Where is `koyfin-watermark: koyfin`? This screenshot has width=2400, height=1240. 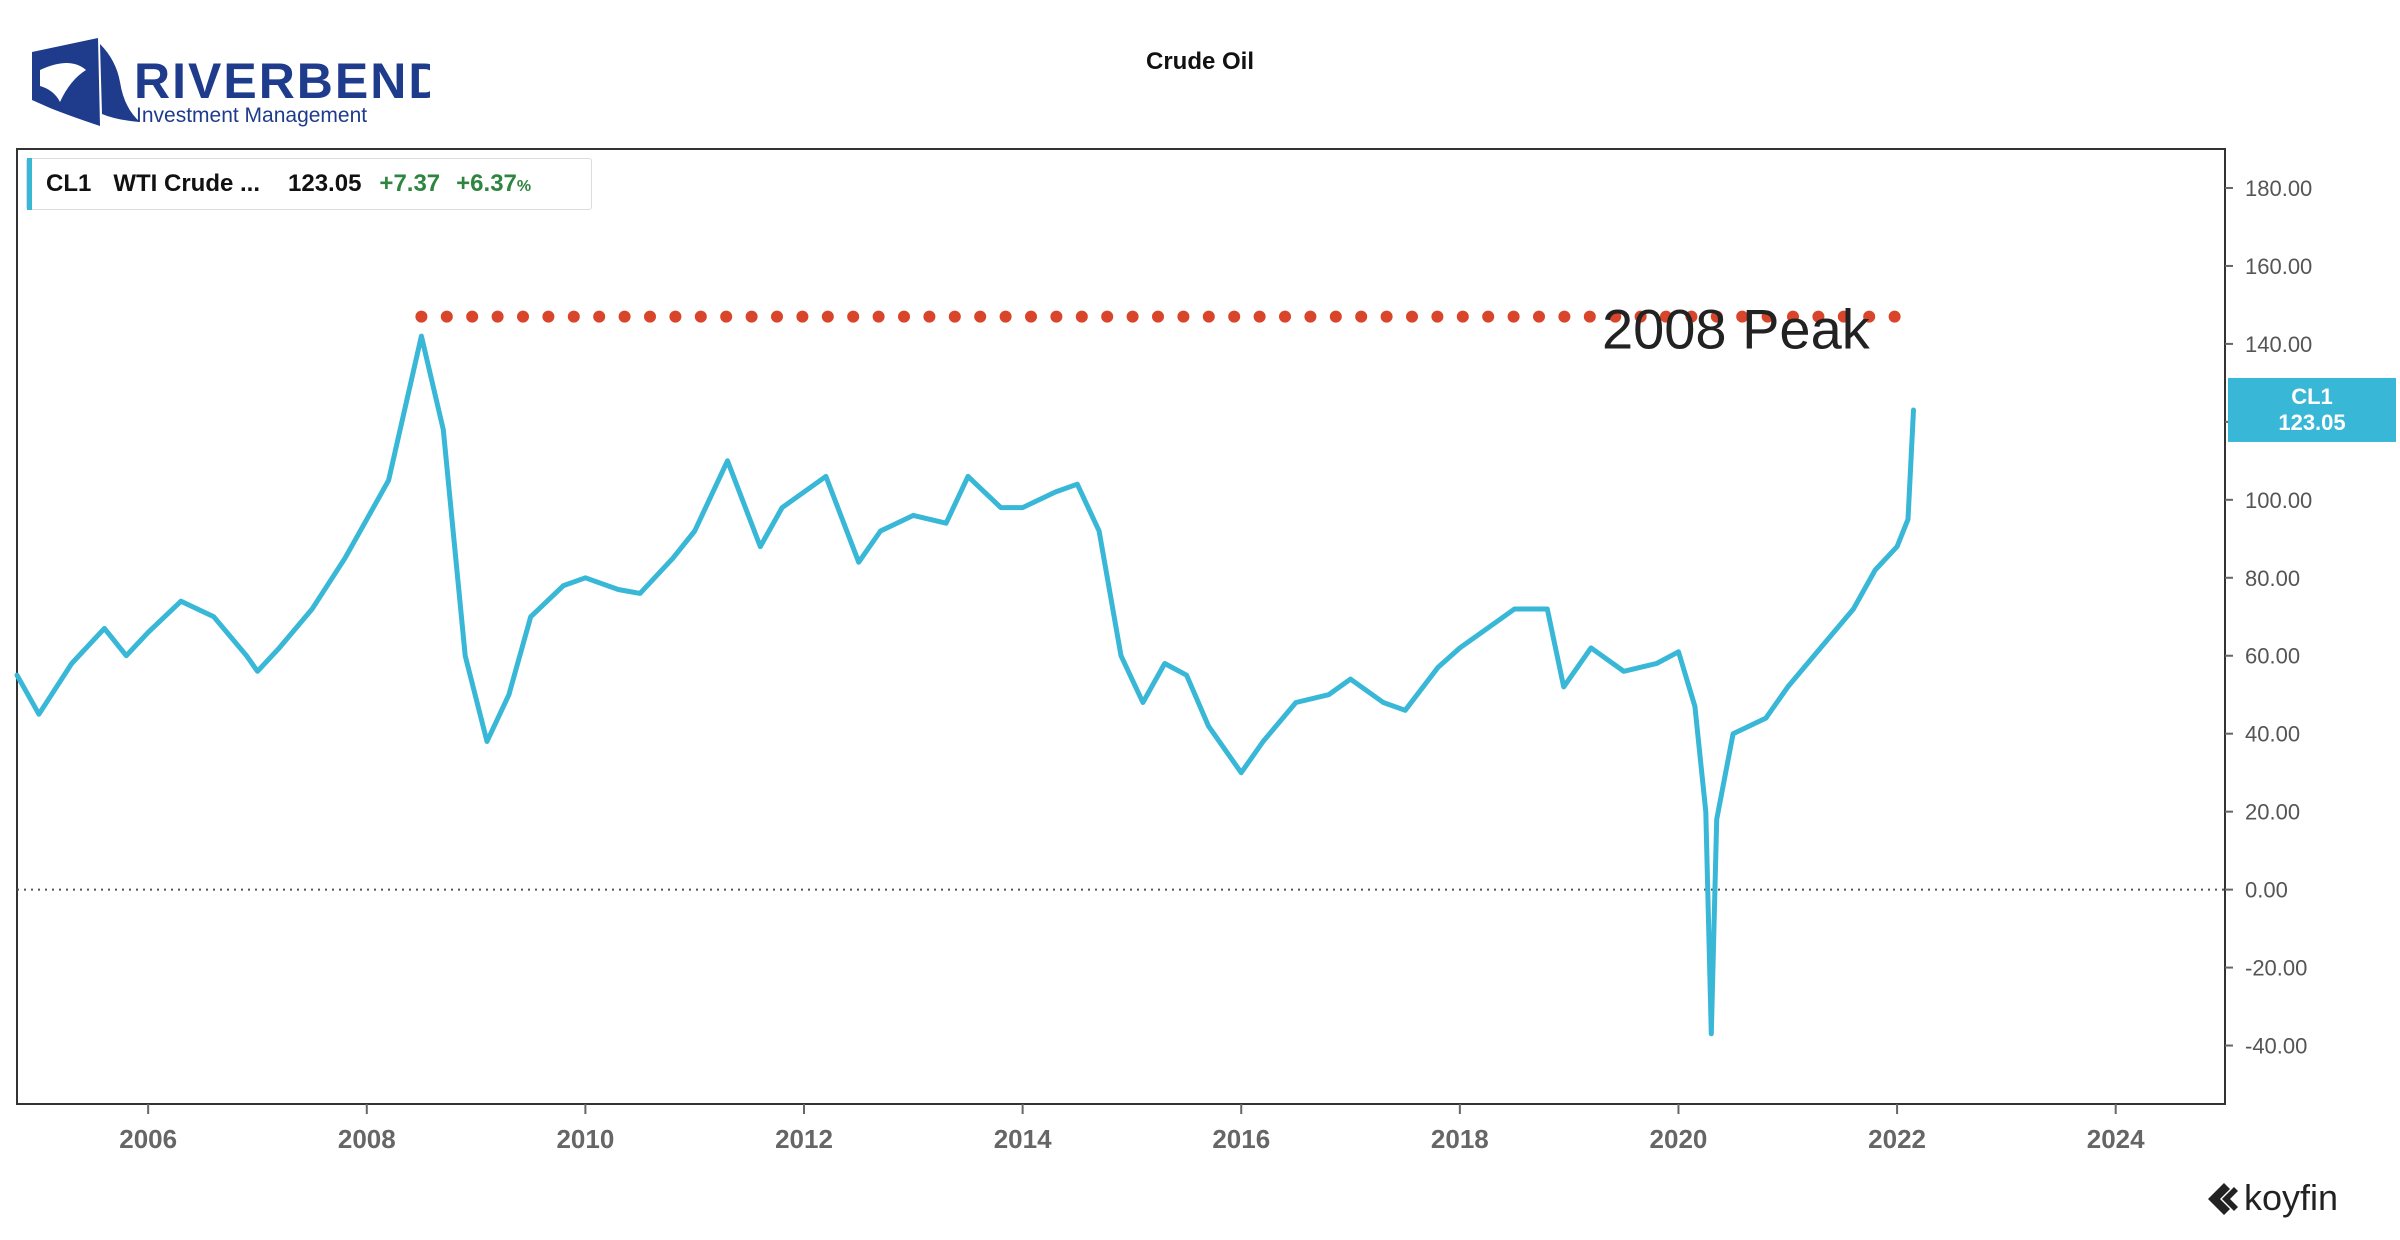
koyfin-watermark: koyfin is located at coordinates (2273, 1197).